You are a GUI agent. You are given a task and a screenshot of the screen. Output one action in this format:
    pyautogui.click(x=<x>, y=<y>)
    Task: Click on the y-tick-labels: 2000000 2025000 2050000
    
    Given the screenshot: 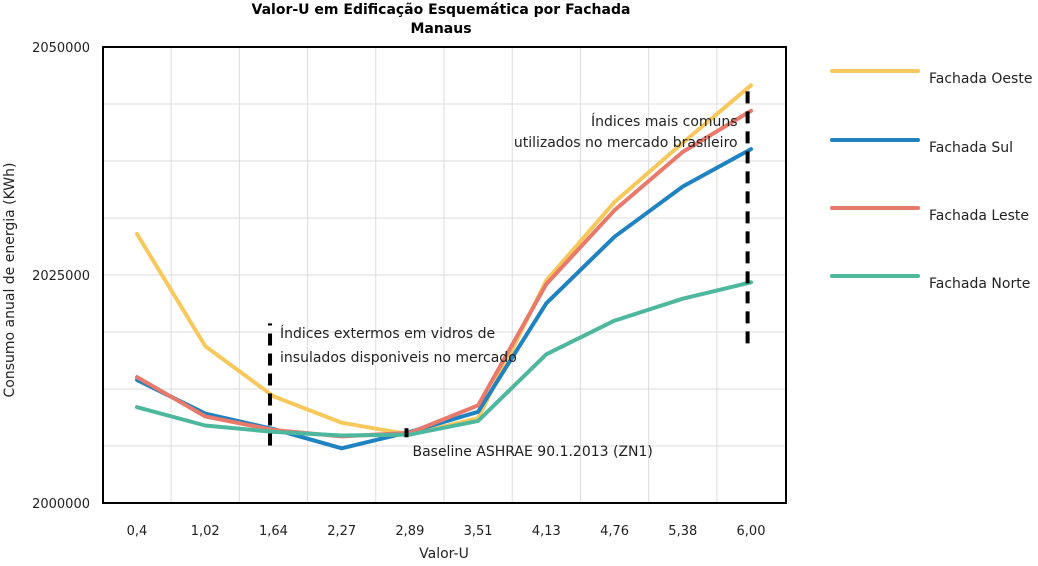 What is the action you would take?
    pyautogui.click(x=61, y=276)
    